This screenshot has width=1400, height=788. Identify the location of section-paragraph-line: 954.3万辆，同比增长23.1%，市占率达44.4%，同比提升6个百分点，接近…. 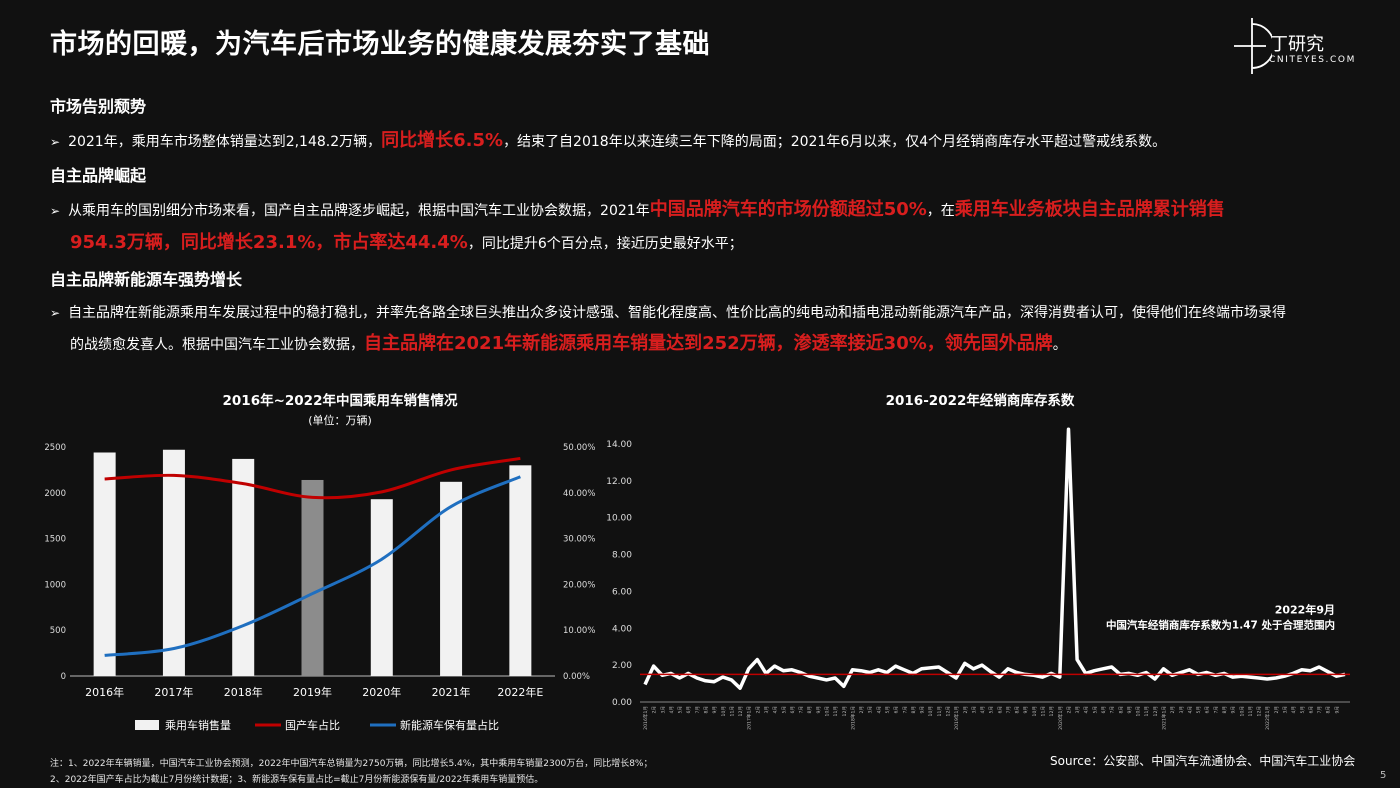
(705, 243).